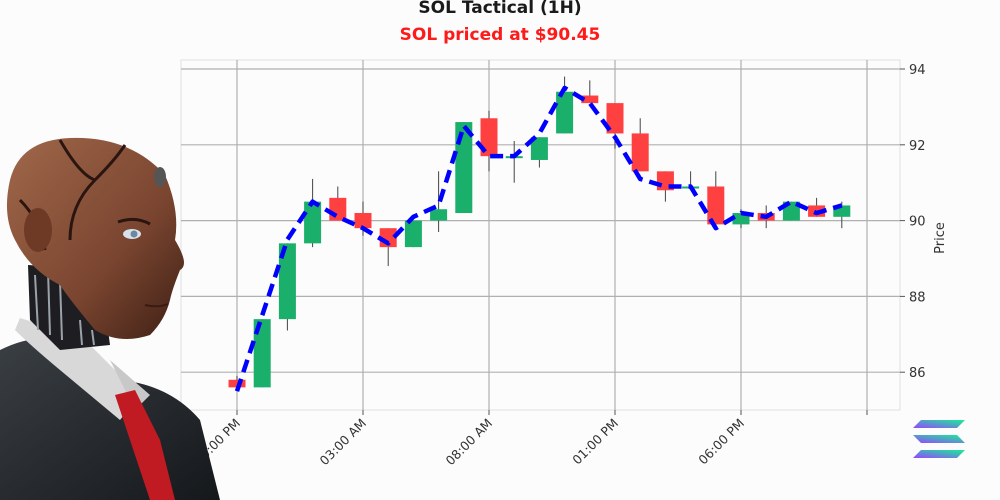 Image resolution: width=1000 pixels, height=500 pixels. What do you see at coordinates (939, 439) in the screenshot?
I see `solana-logo-icon` at bounding box center [939, 439].